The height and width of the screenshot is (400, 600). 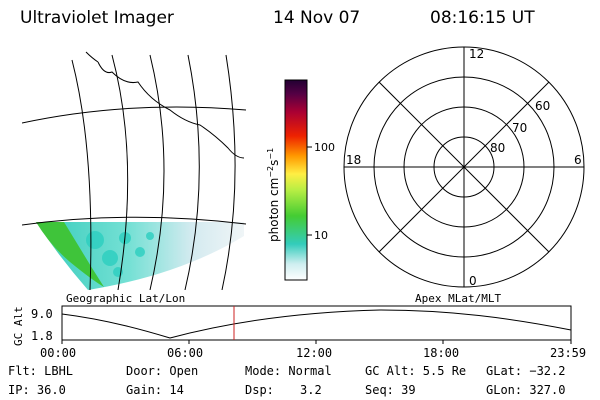 I want to click on mlt-label-12: 12, so click(x=476, y=54).